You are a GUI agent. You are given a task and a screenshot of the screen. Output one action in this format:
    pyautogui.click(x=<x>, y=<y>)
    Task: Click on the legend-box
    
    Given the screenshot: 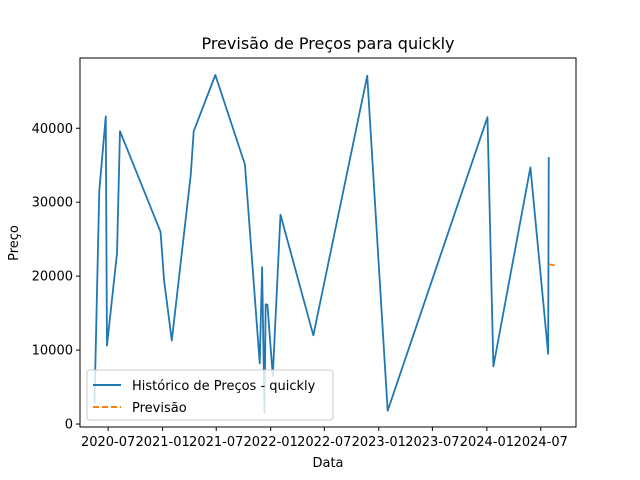 What is the action you would take?
    pyautogui.click(x=210, y=395)
    